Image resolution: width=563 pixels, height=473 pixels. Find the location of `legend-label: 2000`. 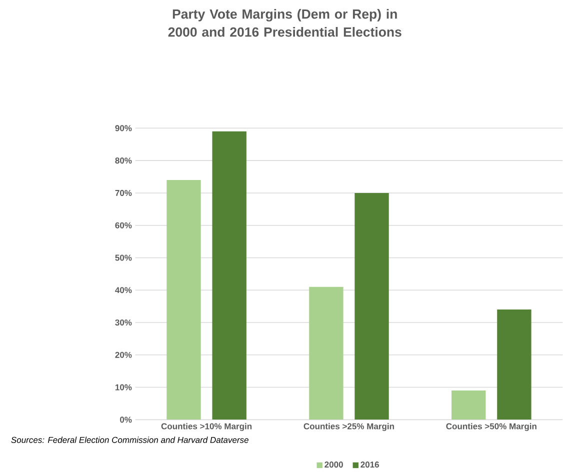

legend-label: 2000 is located at coordinates (333, 465).